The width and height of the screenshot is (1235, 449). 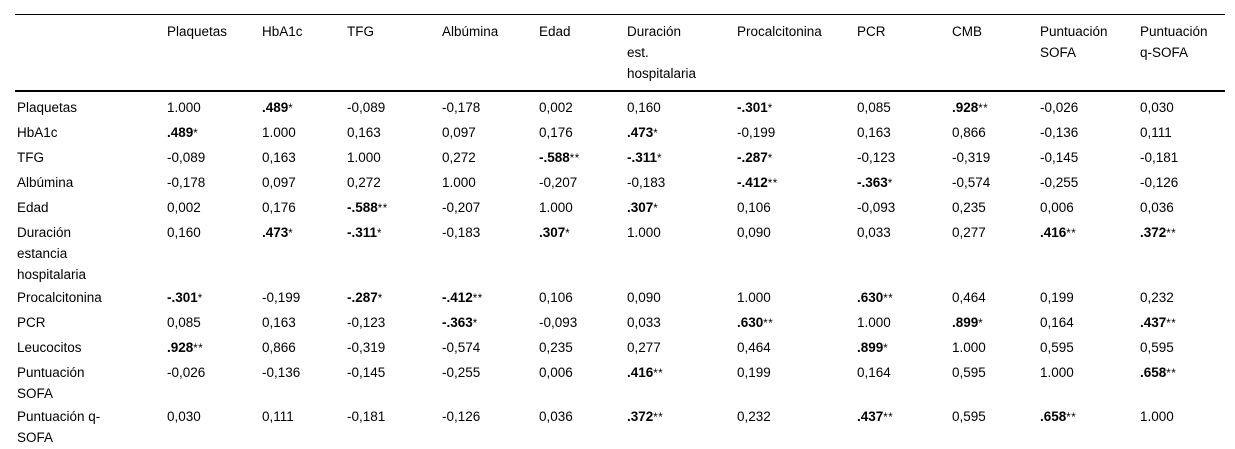 I want to click on value-cell: 0,160, so click(x=680, y=106).